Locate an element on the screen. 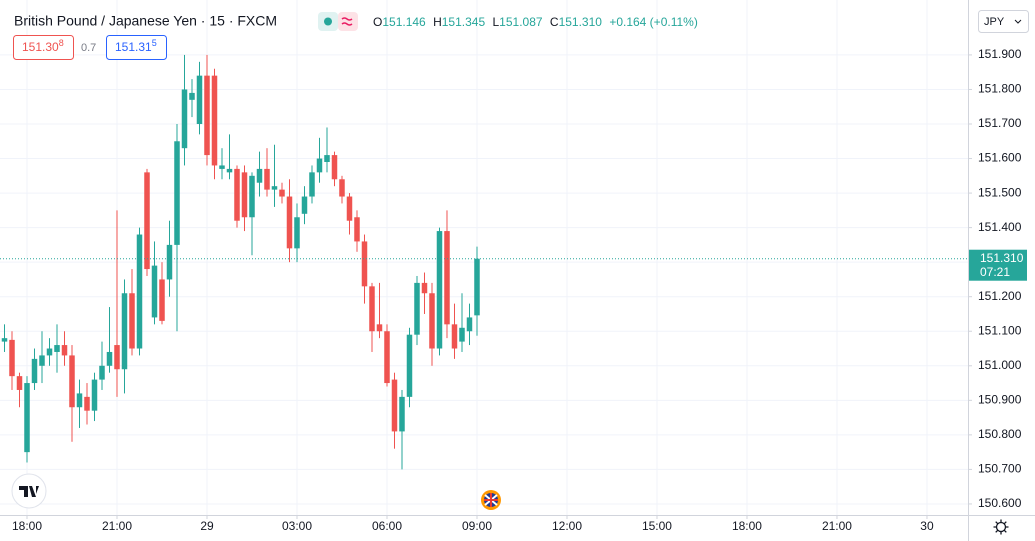 This screenshot has width=1035, height=541. delayed-icon is located at coordinates (347, 21).